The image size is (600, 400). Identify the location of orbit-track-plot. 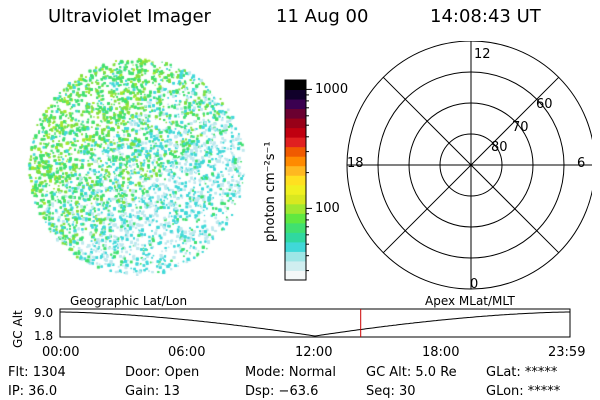
(315, 323).